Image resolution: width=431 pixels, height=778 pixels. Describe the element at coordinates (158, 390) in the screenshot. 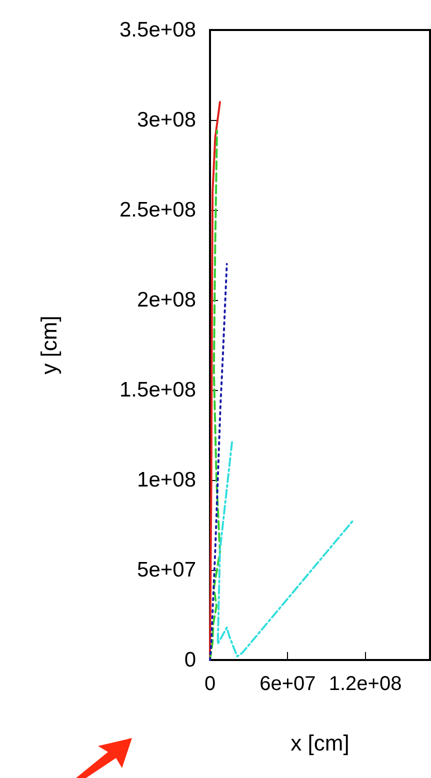

I see `y-tick-label: 1.5e+08` at that location.